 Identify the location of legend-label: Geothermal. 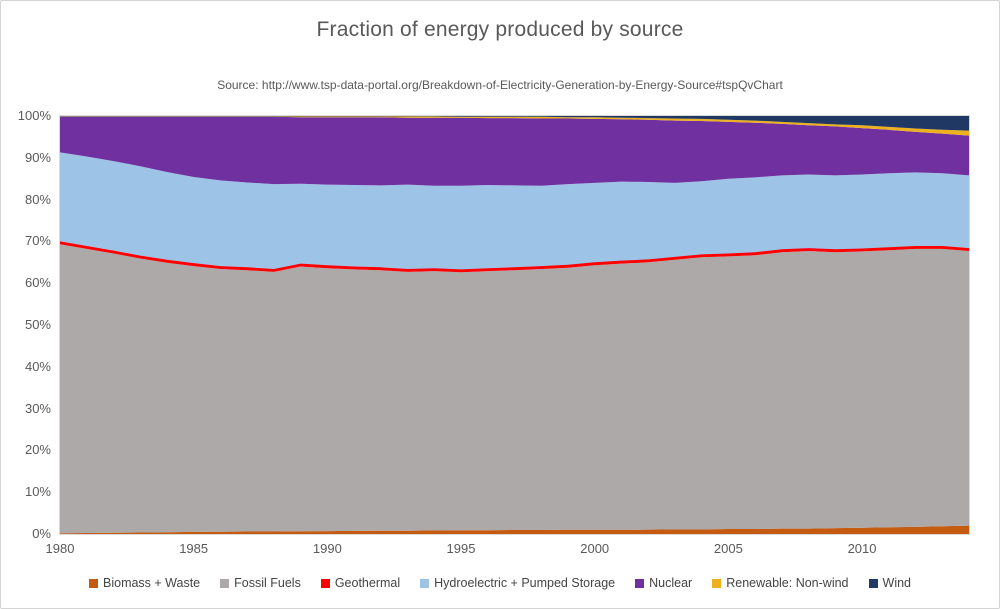
(367, 583).